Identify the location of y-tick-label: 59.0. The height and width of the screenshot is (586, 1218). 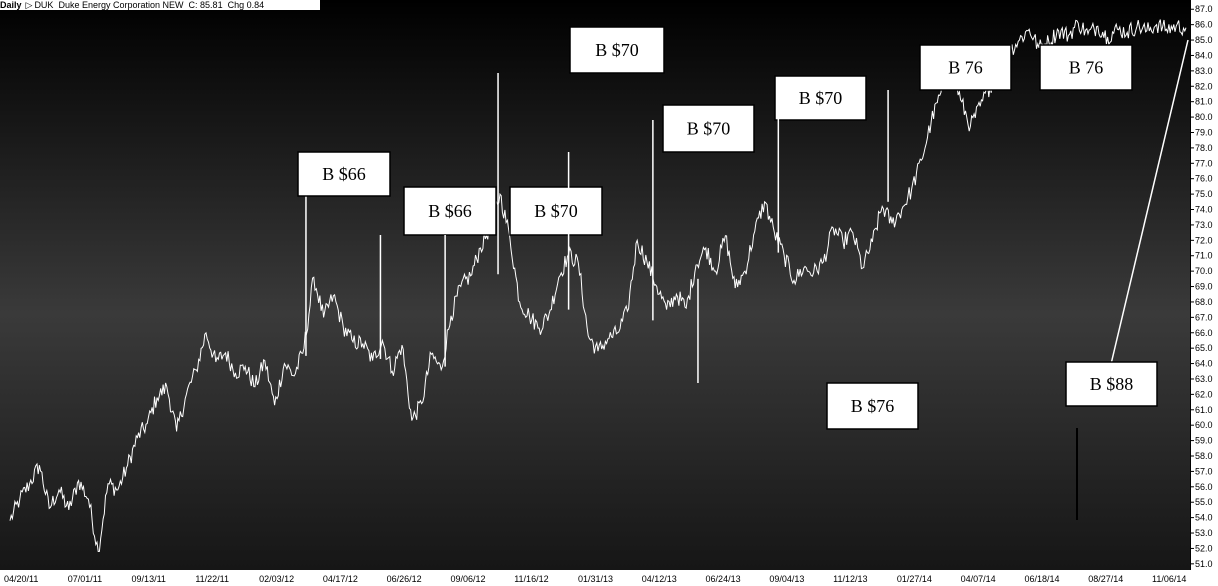
(1204, 441).